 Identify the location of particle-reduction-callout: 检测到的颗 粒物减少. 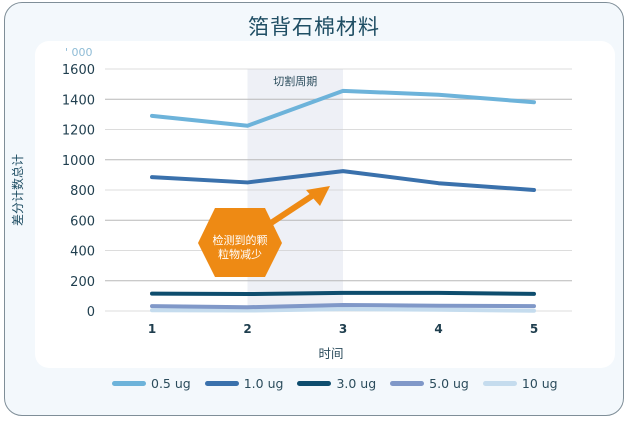
(264, 231).